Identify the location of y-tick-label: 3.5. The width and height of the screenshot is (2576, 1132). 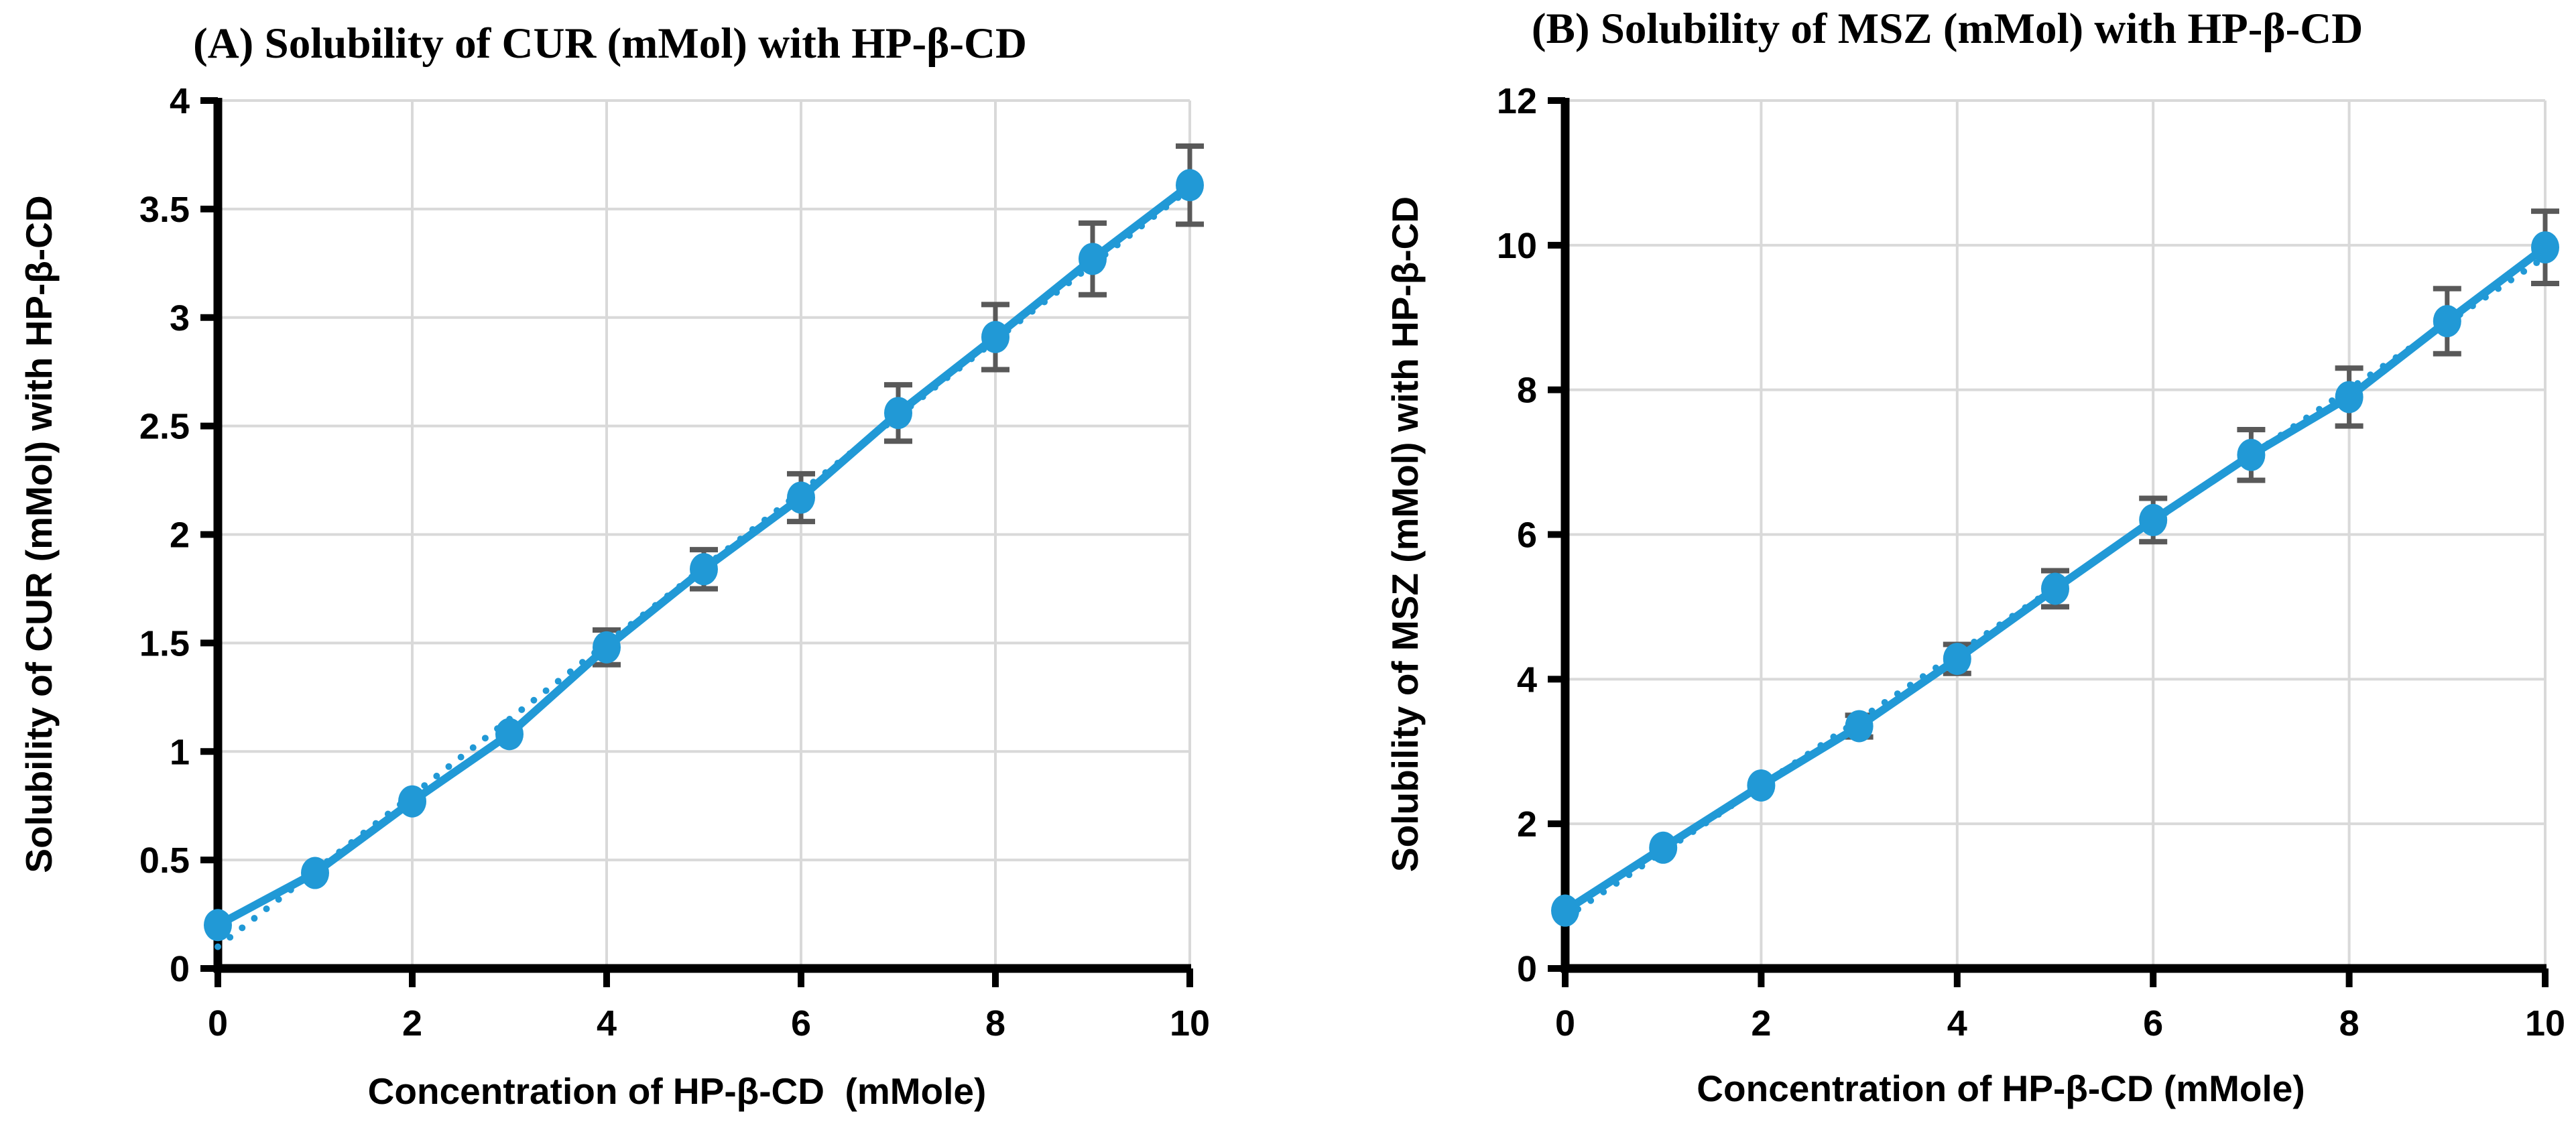
(164, 210).